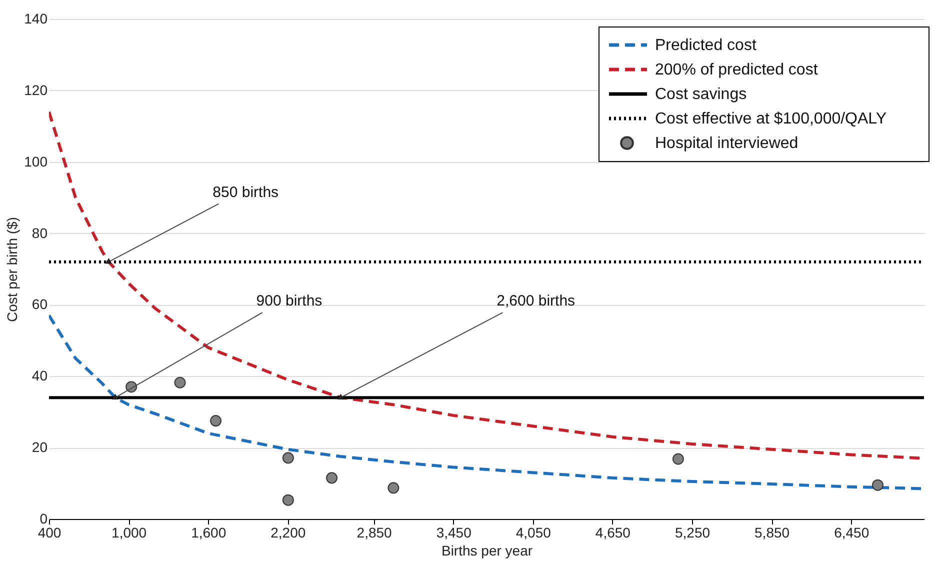 The image size is (950, 575). What do you see at coordinates (852, 532) in the screenshot?
I see `x-tick-label: 6,450` at bounding box center [852, 532].